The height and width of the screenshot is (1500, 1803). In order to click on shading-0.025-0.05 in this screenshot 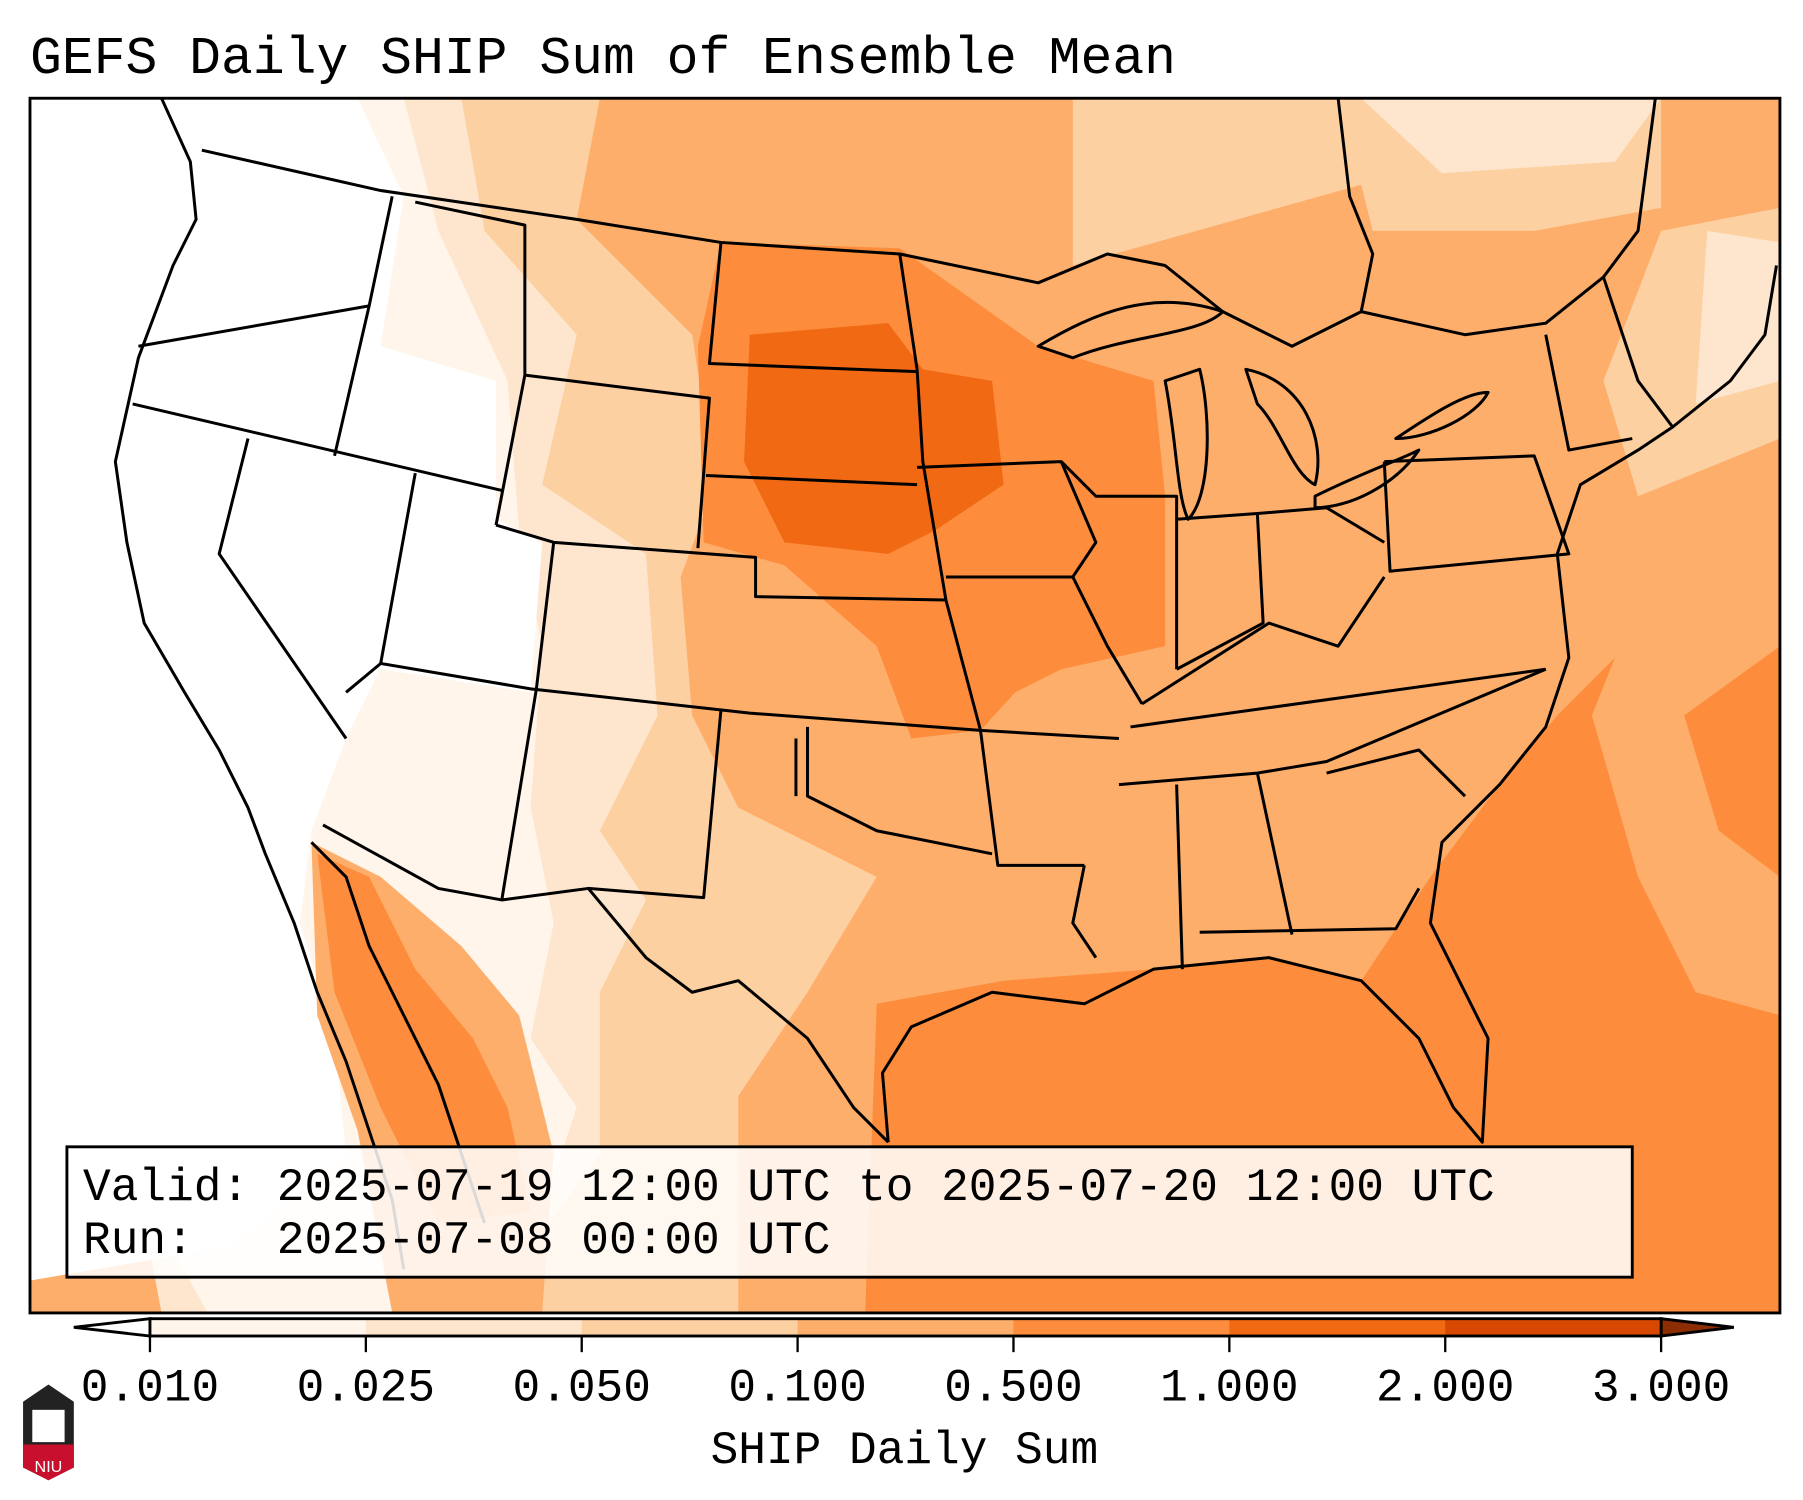, I will do `click(1511, 136)`.